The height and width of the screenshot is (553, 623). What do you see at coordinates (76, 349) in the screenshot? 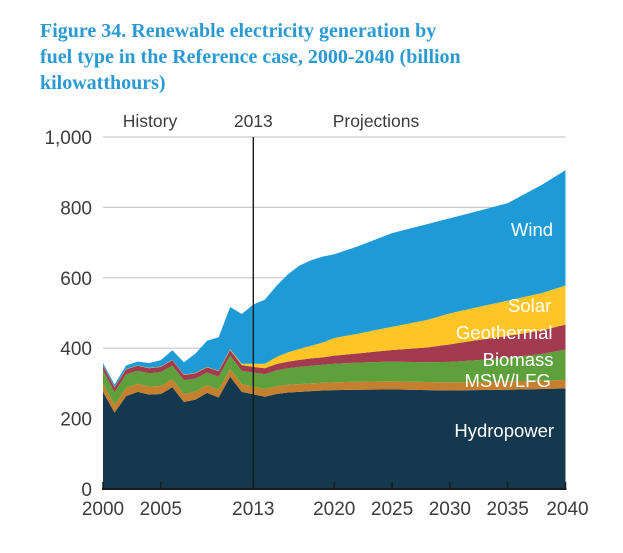
I see `y-tick-label-400: 400` at bounding box center [76, 349].